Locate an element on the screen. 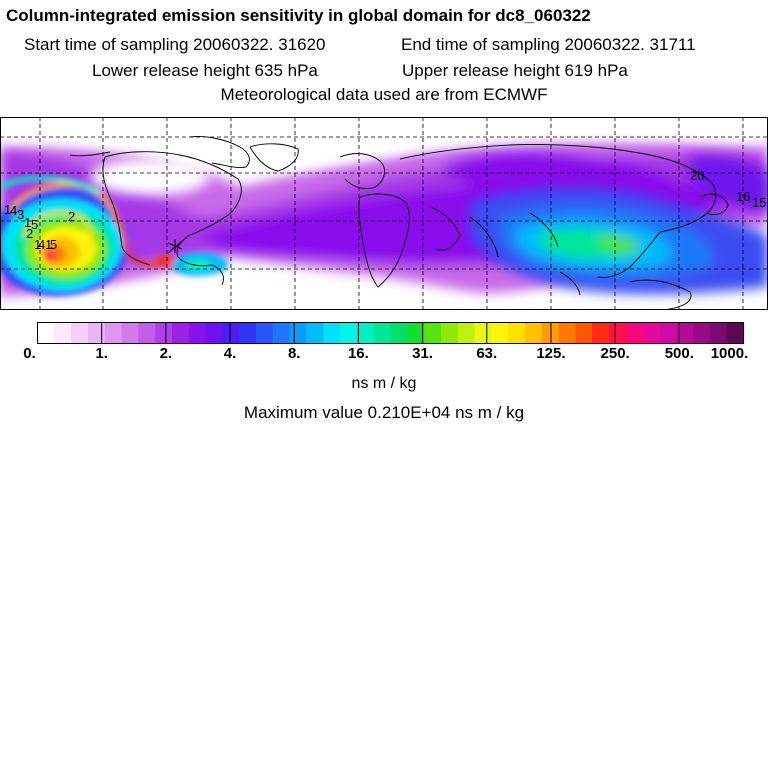 This screenshot has width=768, height=768. colorbar-tick-label: 2. is located at coordinates (166, 353).